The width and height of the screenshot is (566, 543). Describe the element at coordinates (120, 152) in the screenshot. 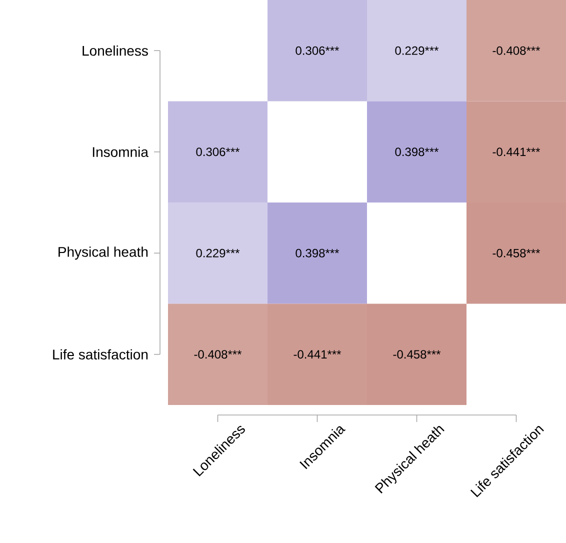

I see `y-tick-label: Insomnia` at that location.